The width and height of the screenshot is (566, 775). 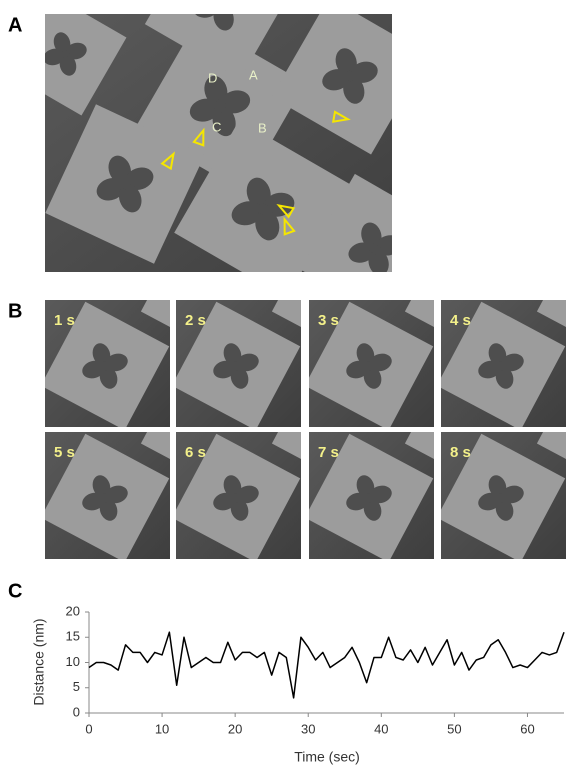 What do you see at coordinates (76, 711) in the screenshot?
I see `y-tick-label: 0` at bounding box center [76, 711].